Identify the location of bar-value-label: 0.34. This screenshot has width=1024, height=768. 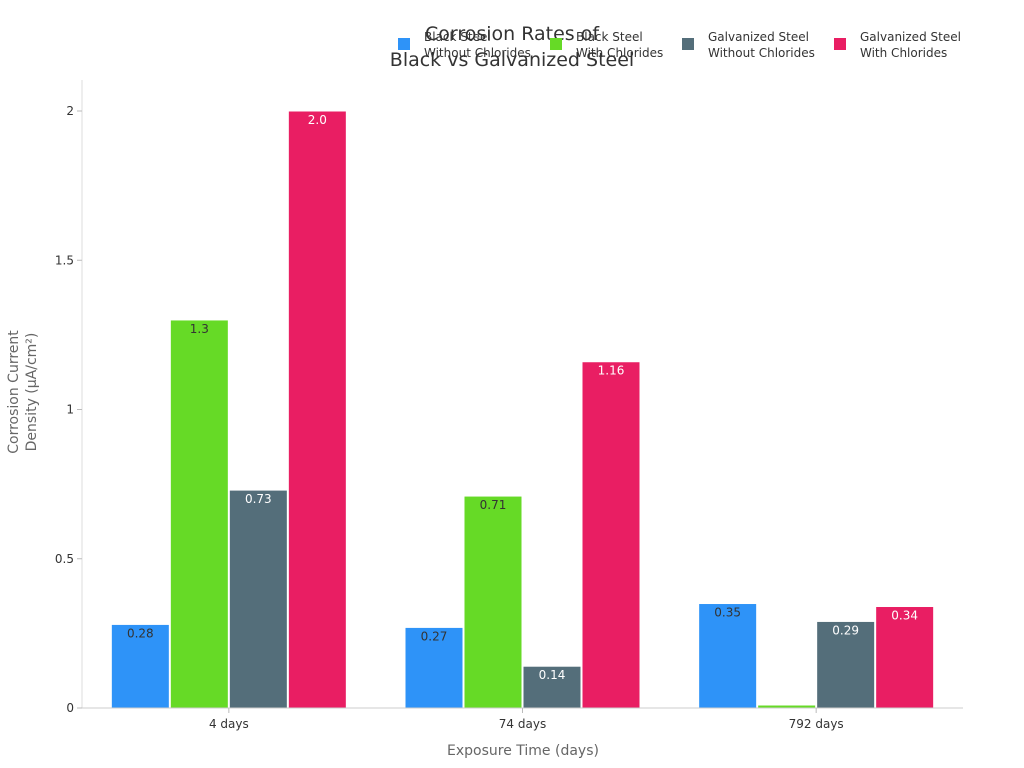
(904, 616).